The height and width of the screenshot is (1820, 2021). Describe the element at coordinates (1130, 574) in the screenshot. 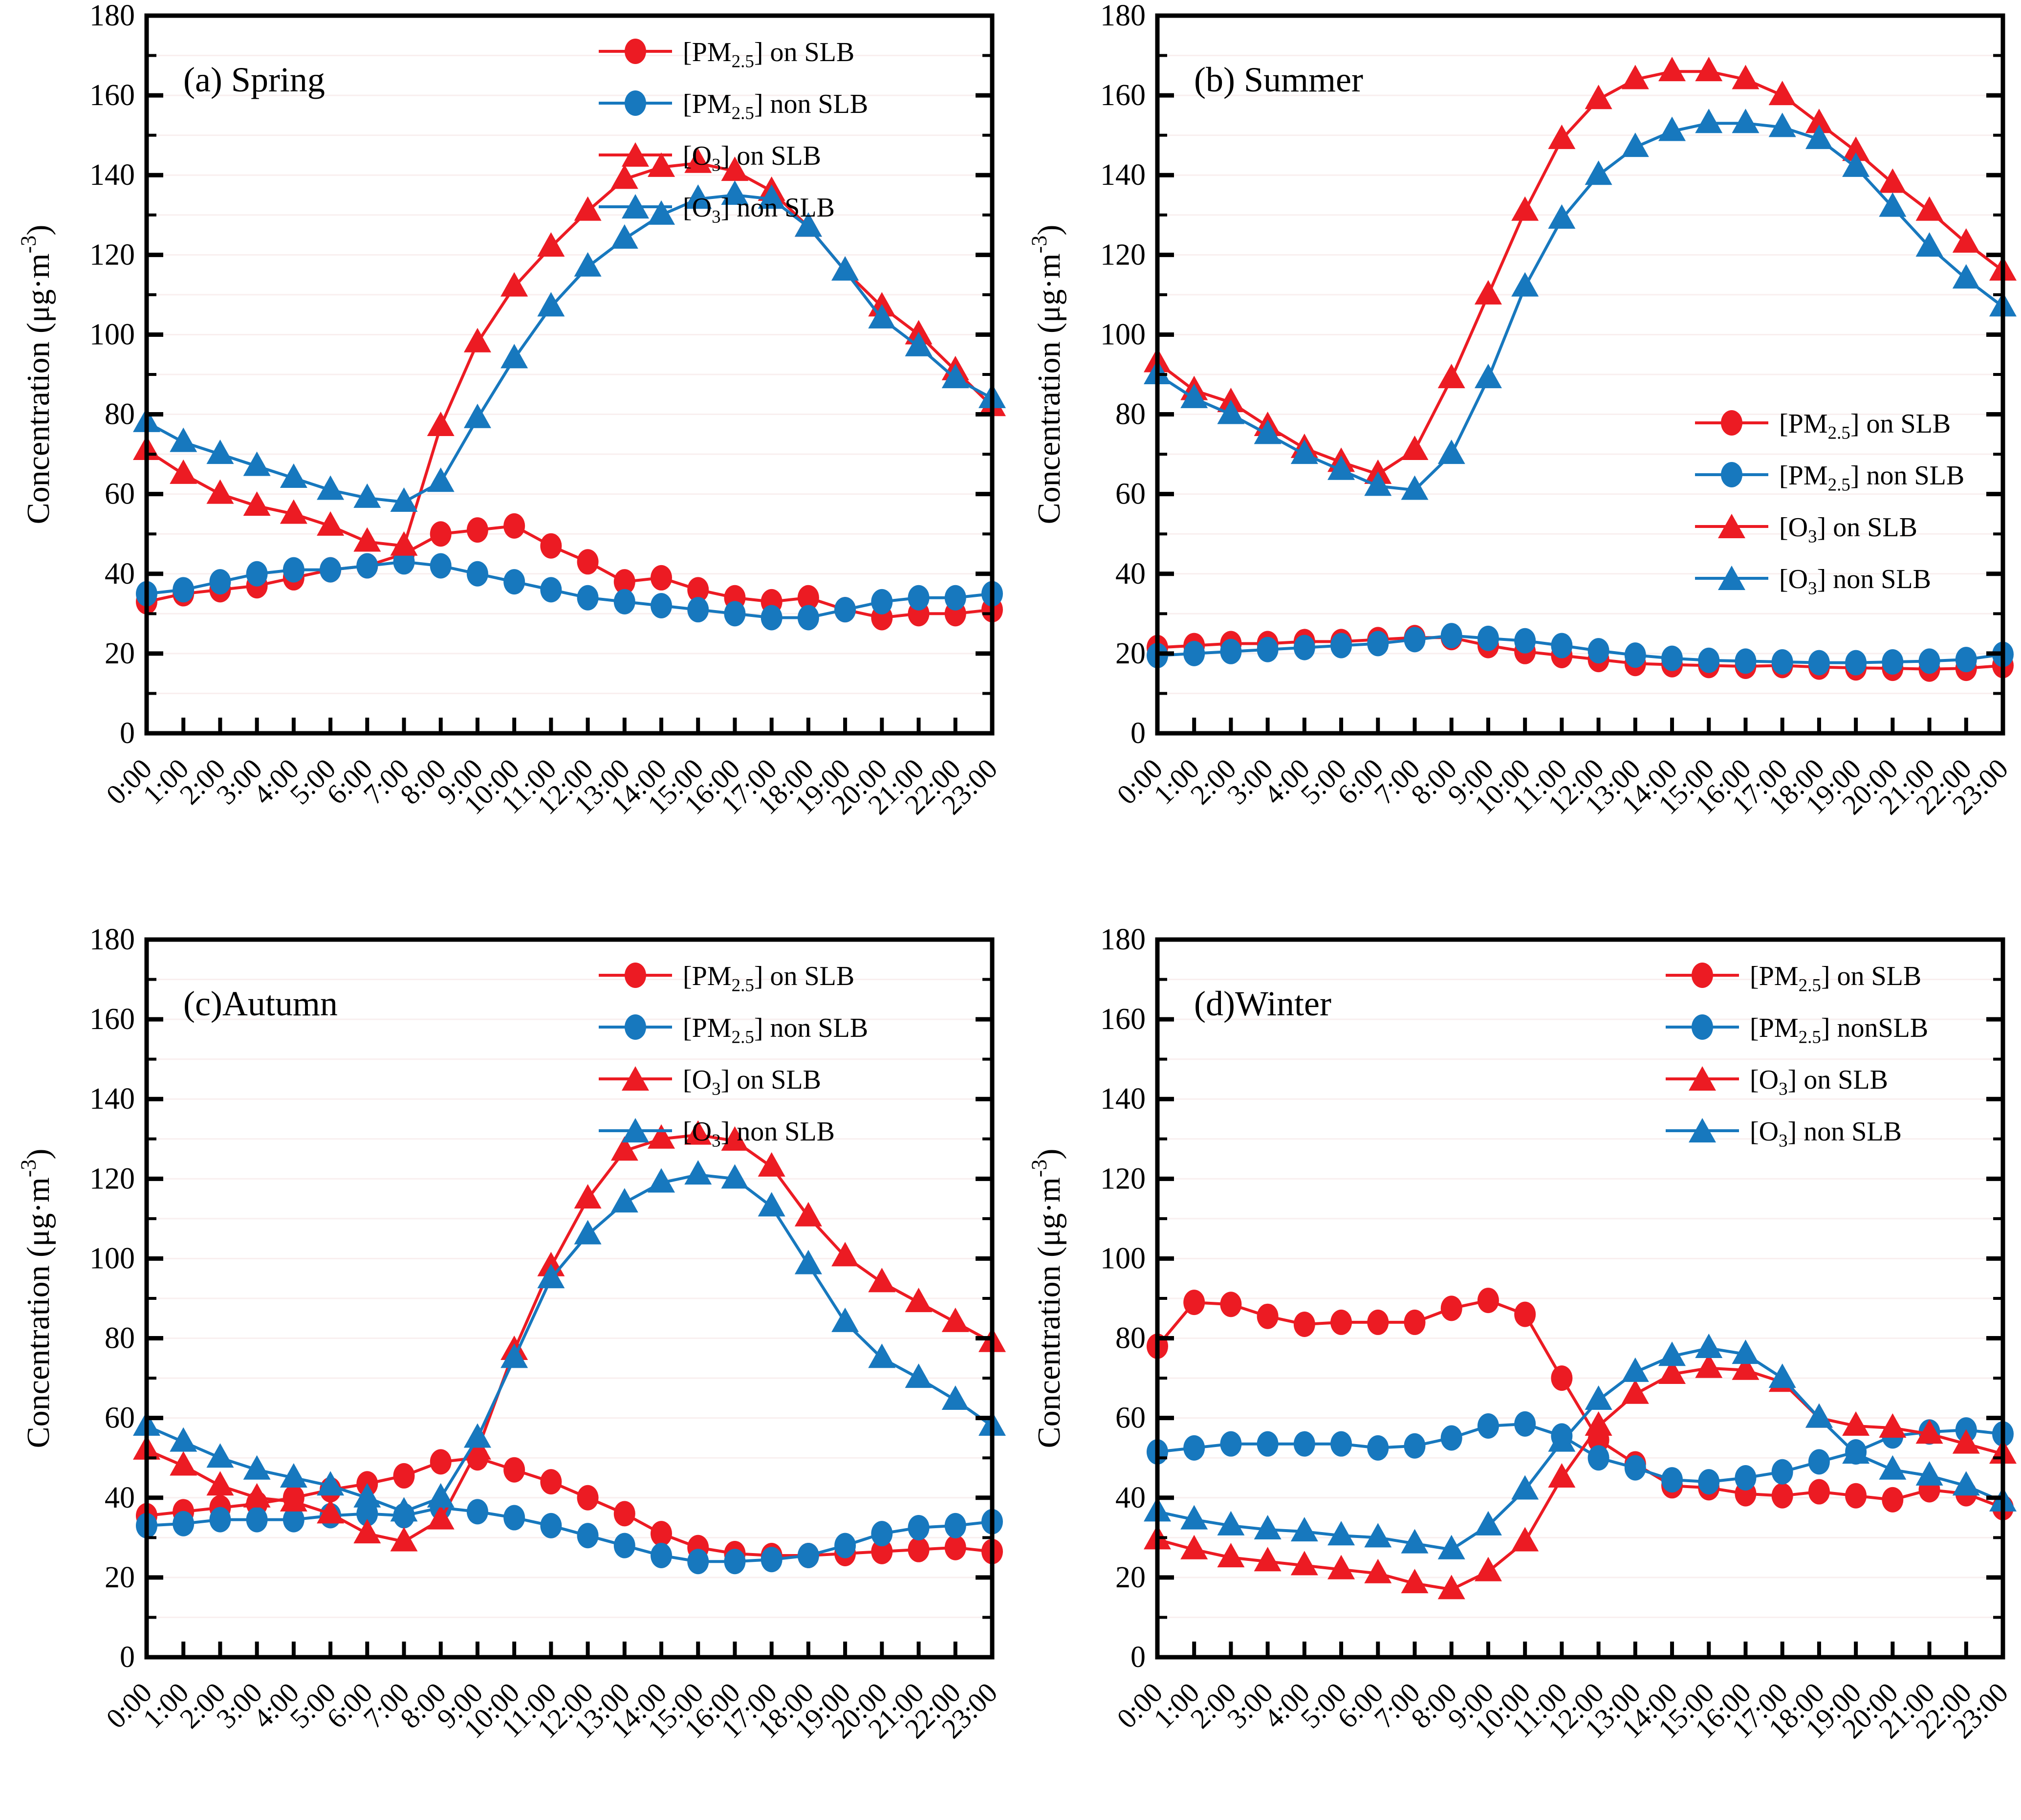

I see `y-tick-label: 40` at that location.